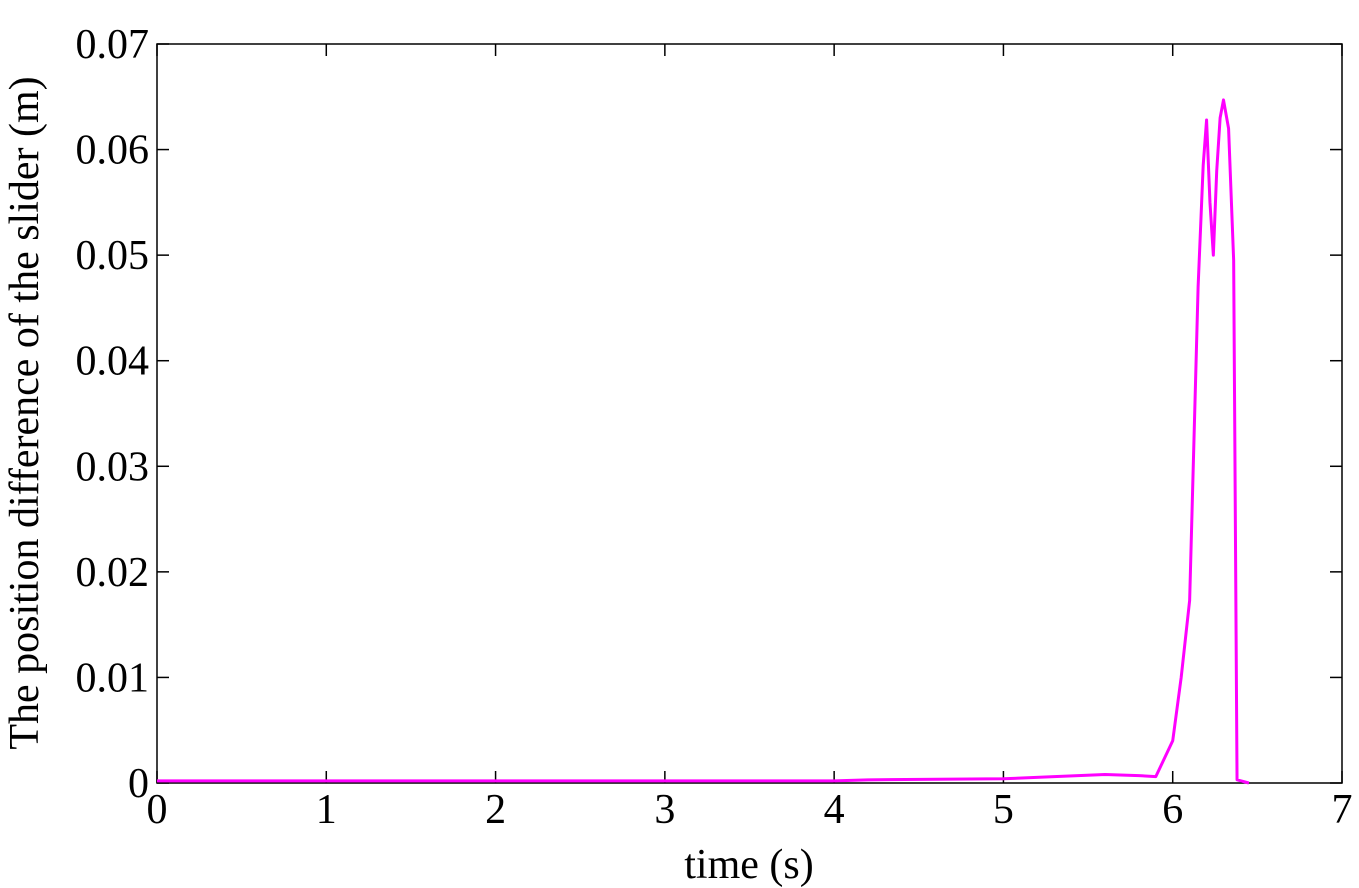 The width and height of the screenshot is (1359, 888). What do you see at coordinates (138, 784) in the screenshot?
I see `y-tick-label: 0` at bounding box center [138, 784].